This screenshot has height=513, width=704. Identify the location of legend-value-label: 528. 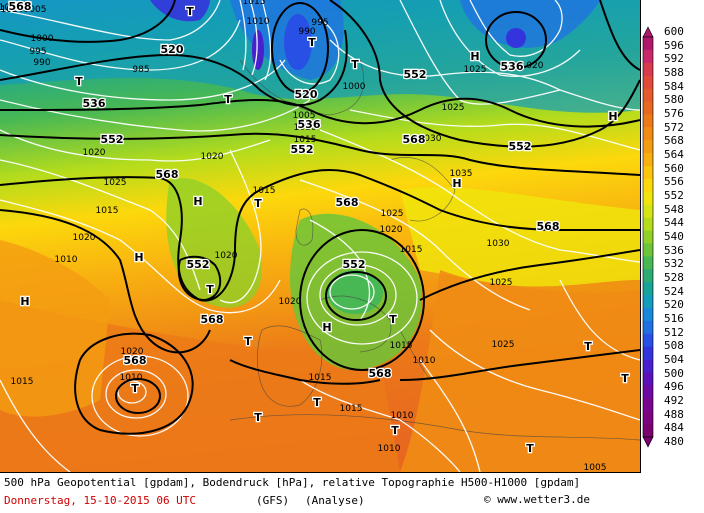
(674, 277).